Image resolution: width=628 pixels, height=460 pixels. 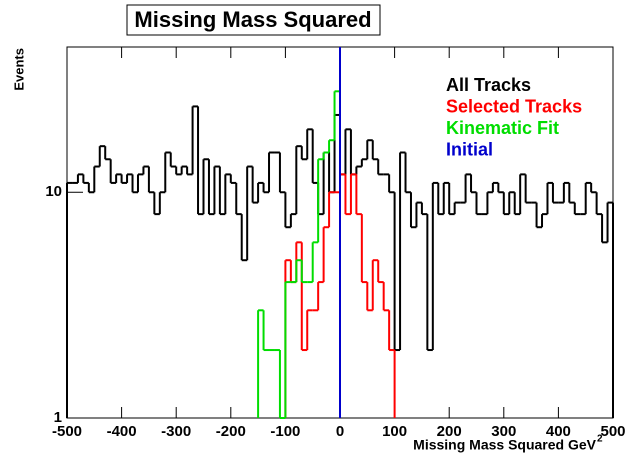 I want to click on legend-entry: Initial, so click(x=469, y=149).